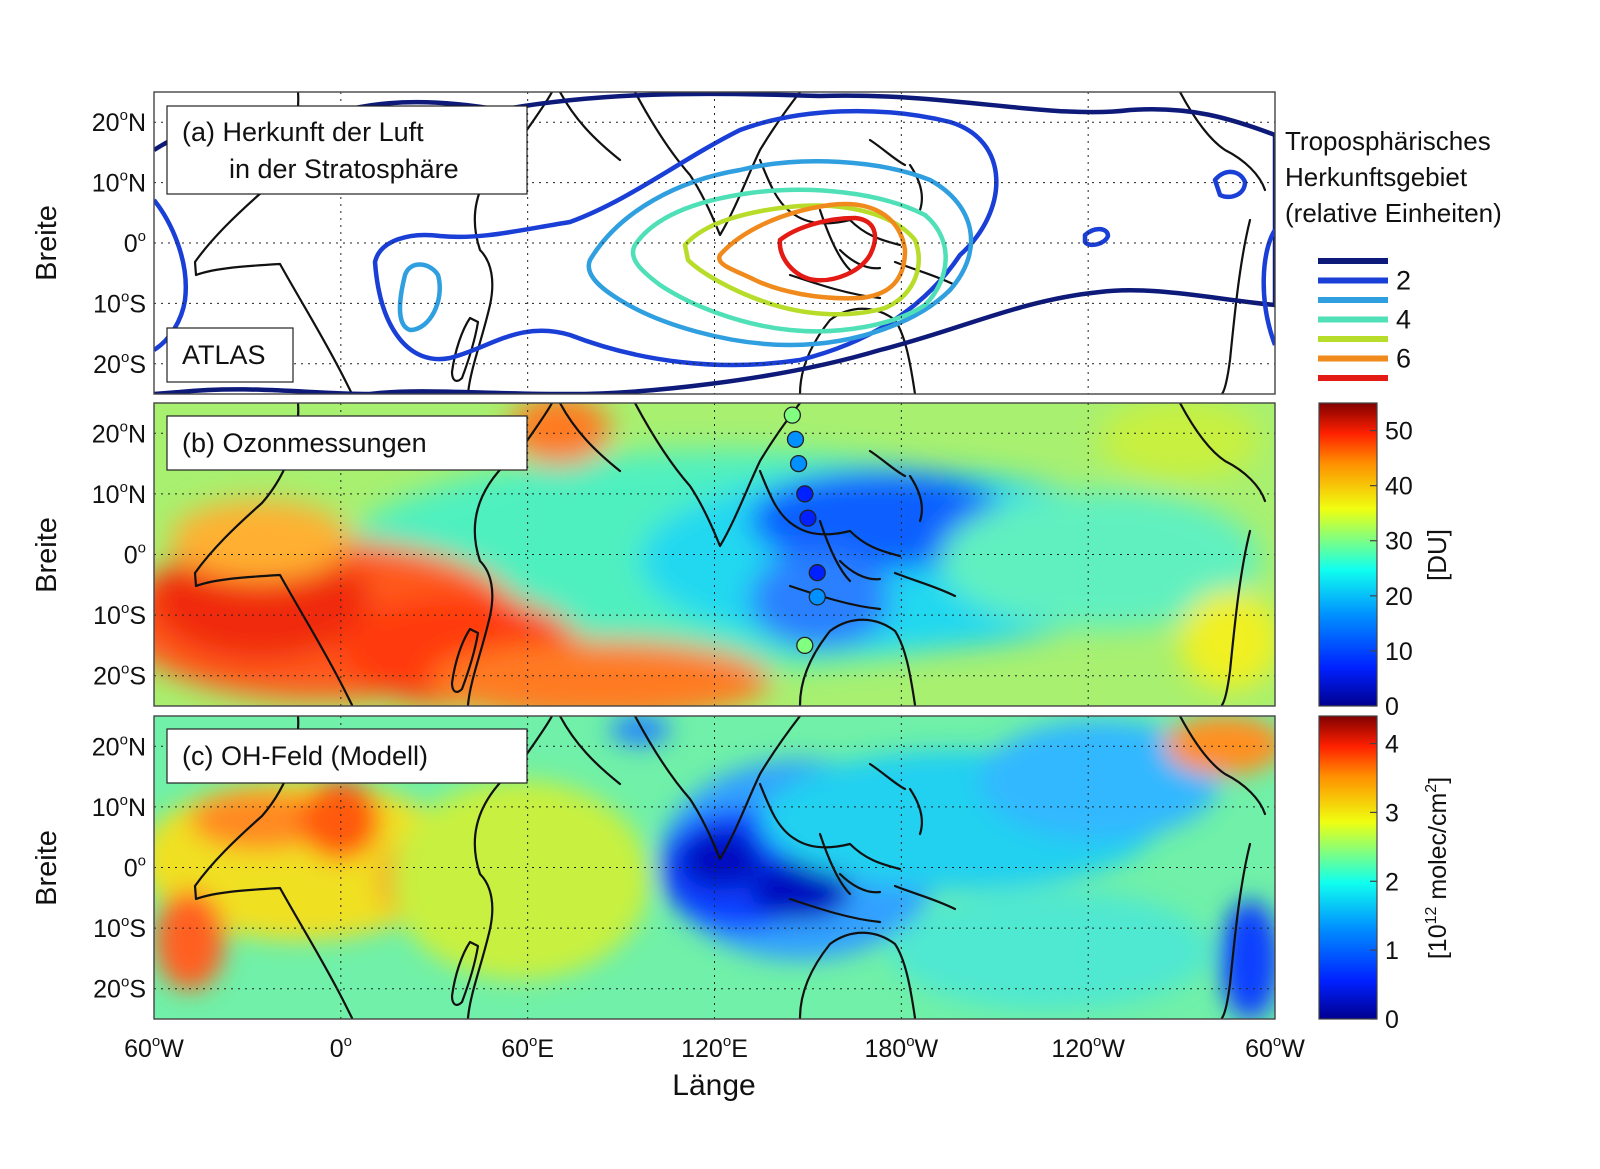 This screenshot has height=1169, width=1600. What do you see at coordinates (901, 1048) in the screenshot?
I see `lon-tick-label: 180oW` at bounding box center [901, 1048].